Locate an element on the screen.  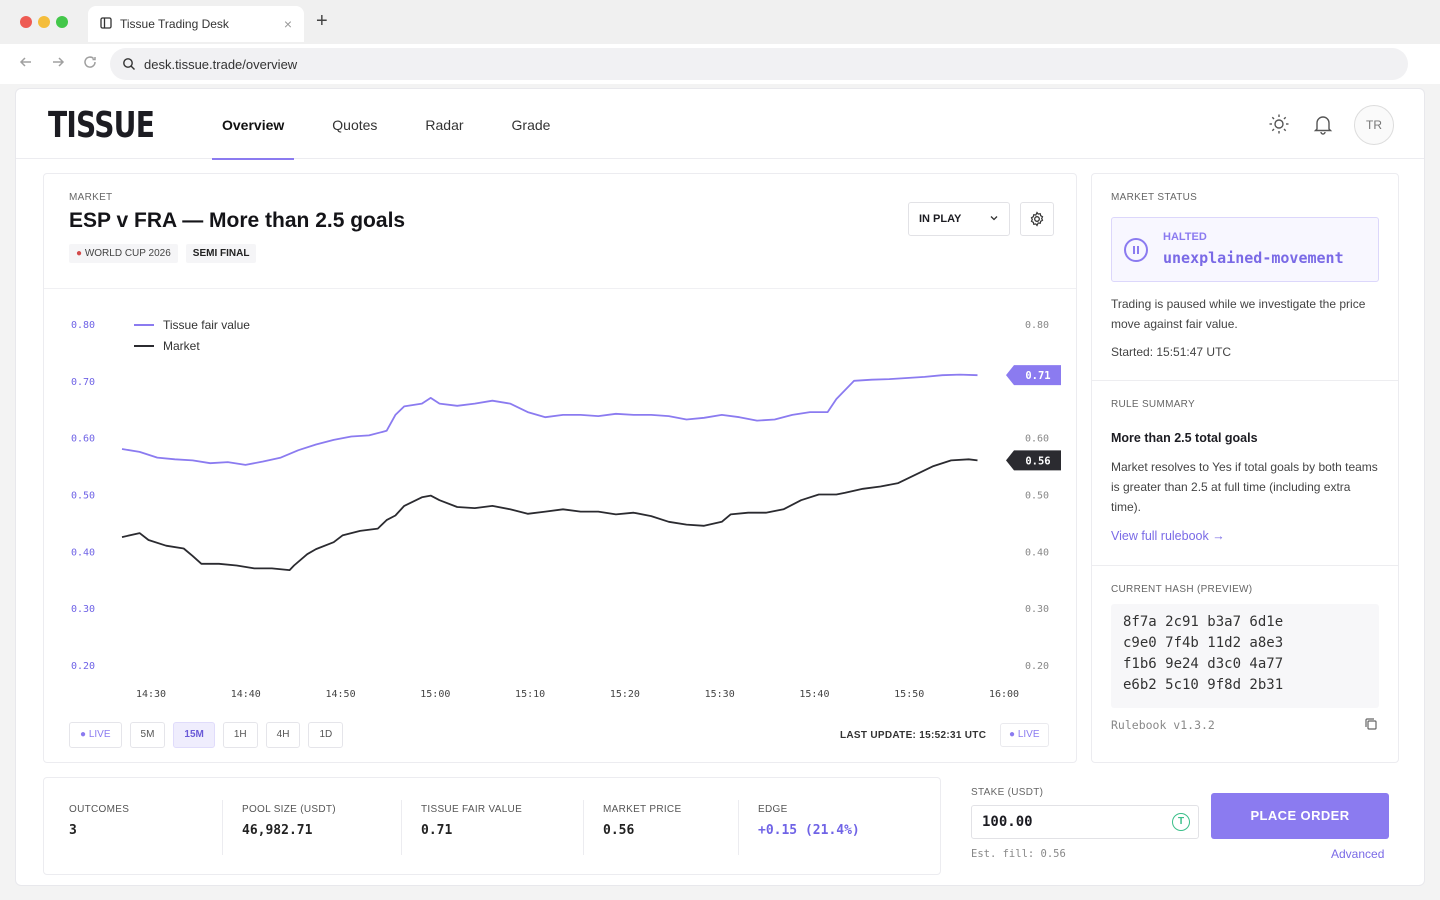
market-tags: ● WORLD CUP 2026 SEMI FINAL is located at coordinates (163, 253).